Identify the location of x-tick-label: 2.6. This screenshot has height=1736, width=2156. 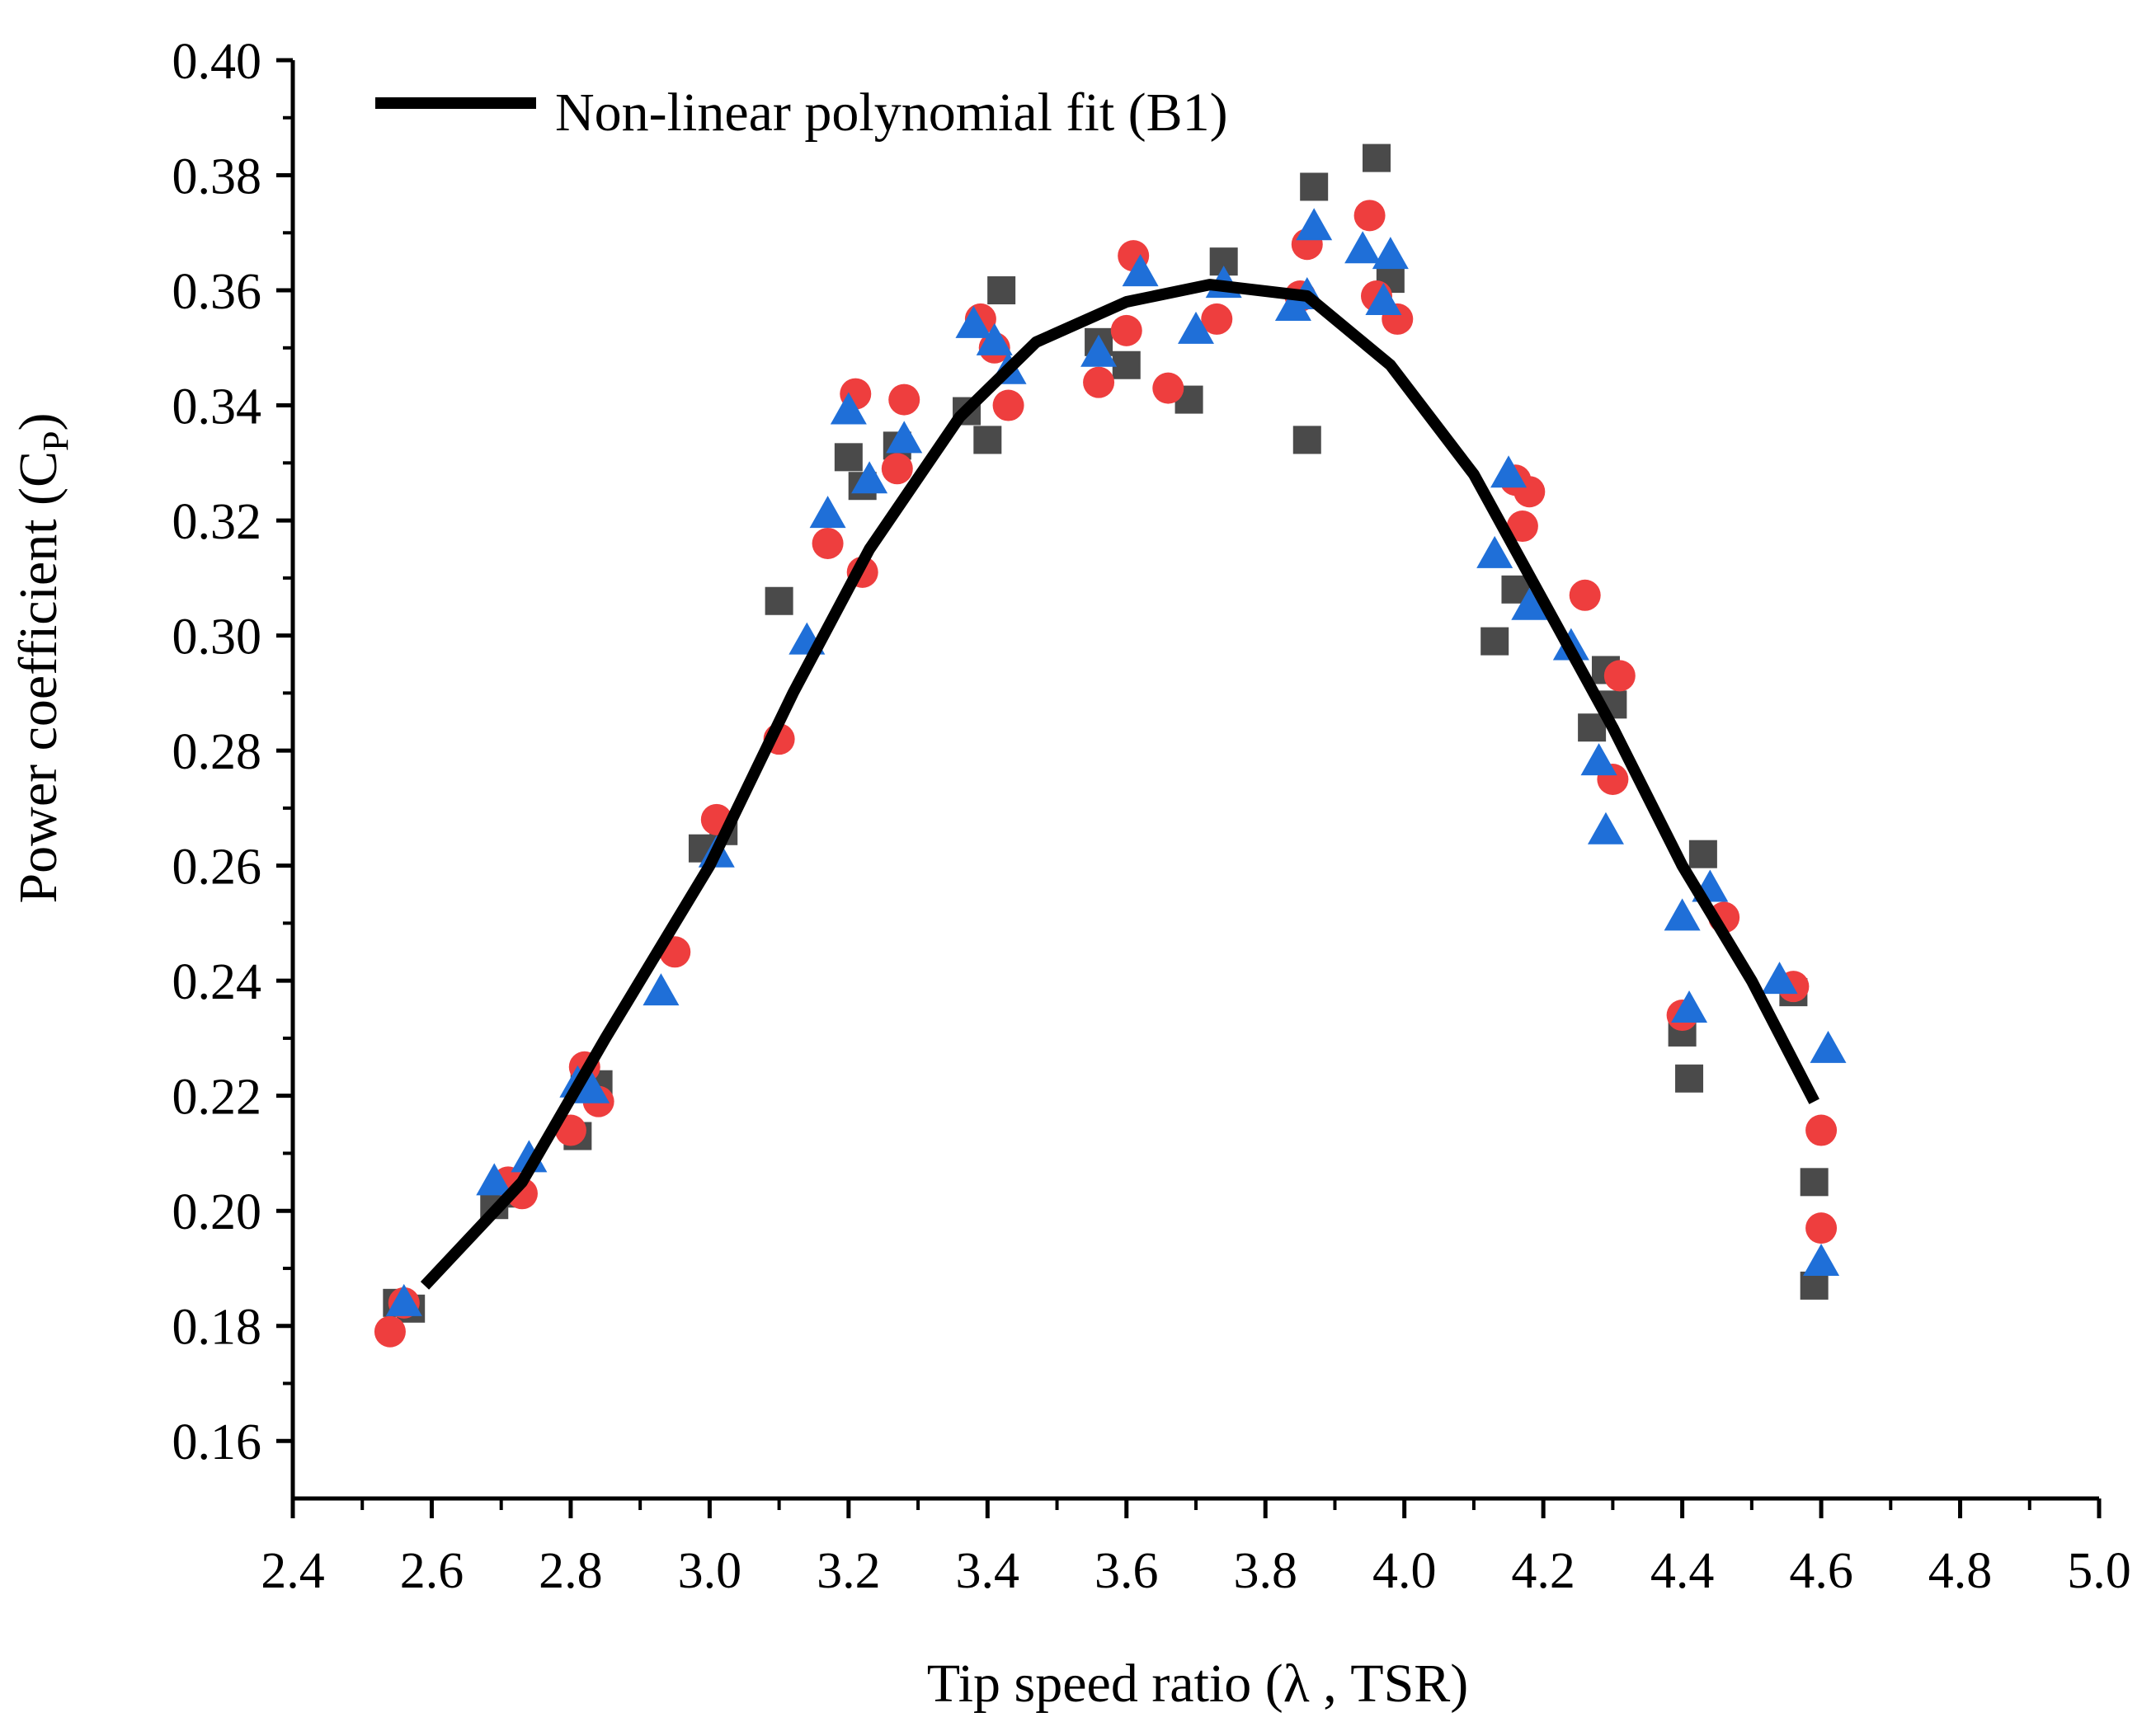
(432, 1571).